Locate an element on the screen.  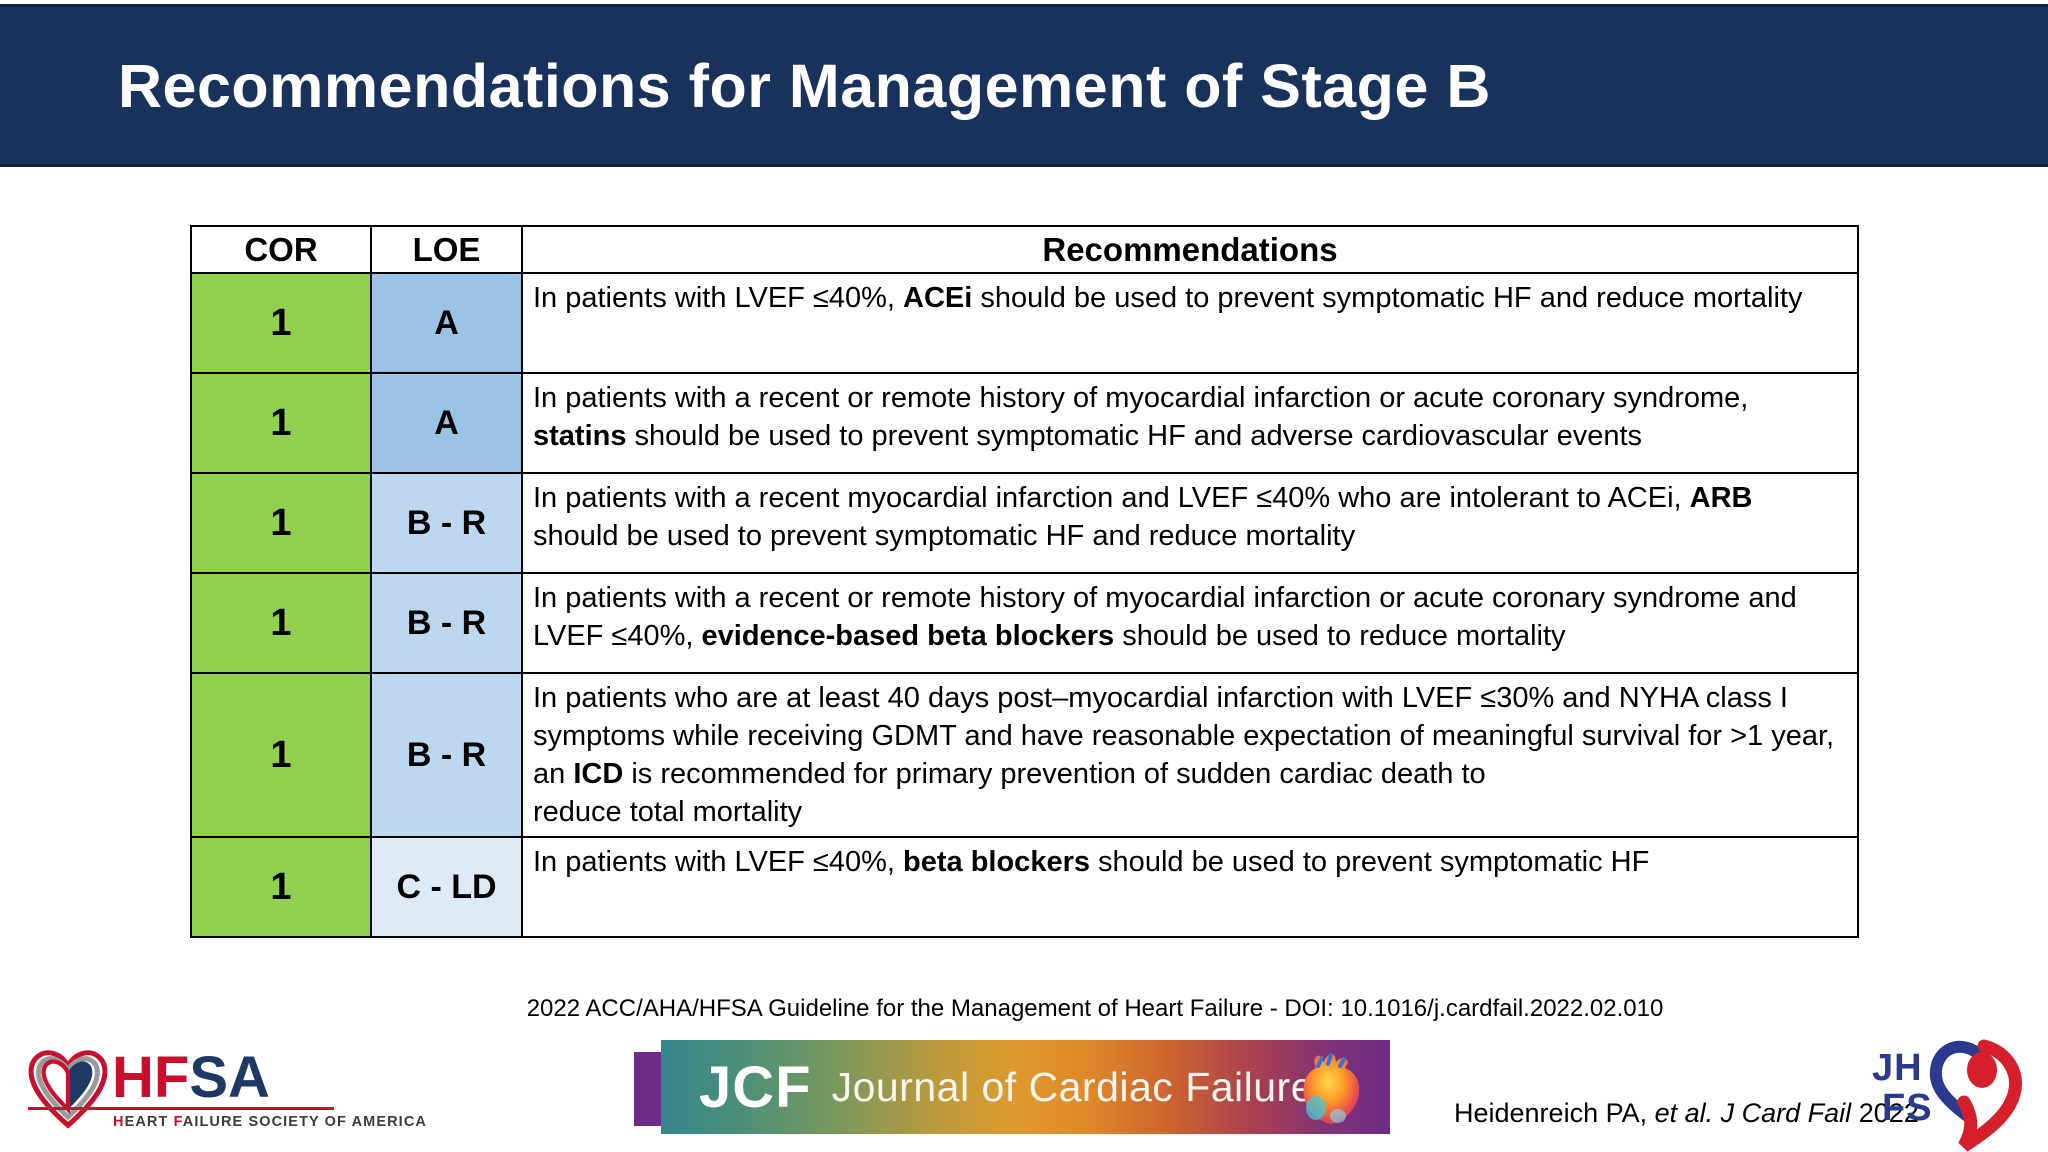
table-header-row: COR LOE Recommendations is located at coordinates (1024, 249).